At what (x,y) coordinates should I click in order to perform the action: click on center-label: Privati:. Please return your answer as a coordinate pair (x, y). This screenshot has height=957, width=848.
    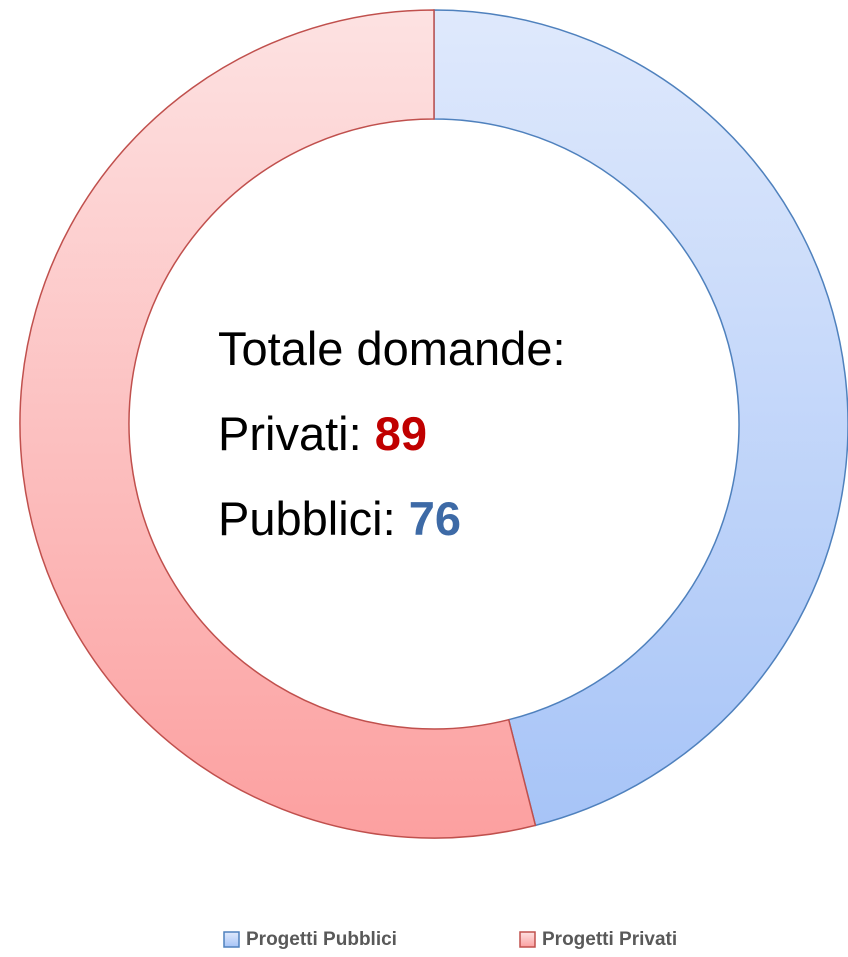
    Looking at the image, I should click on (290, 433).